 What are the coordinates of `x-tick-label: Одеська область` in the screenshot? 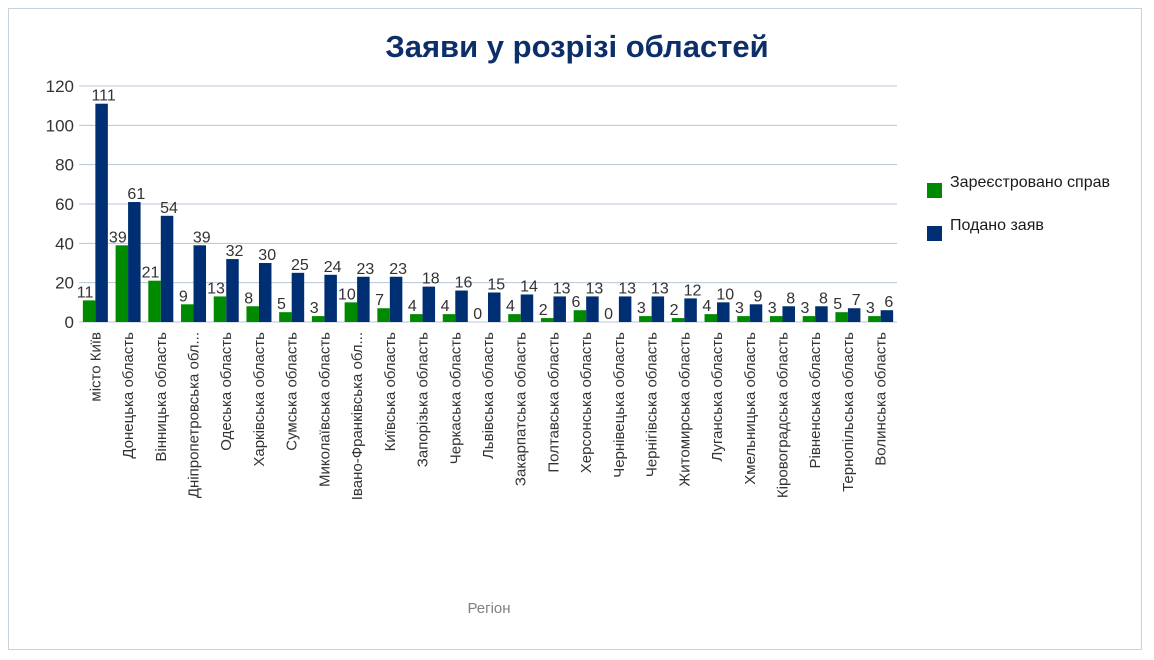 It's located at (226, 391).